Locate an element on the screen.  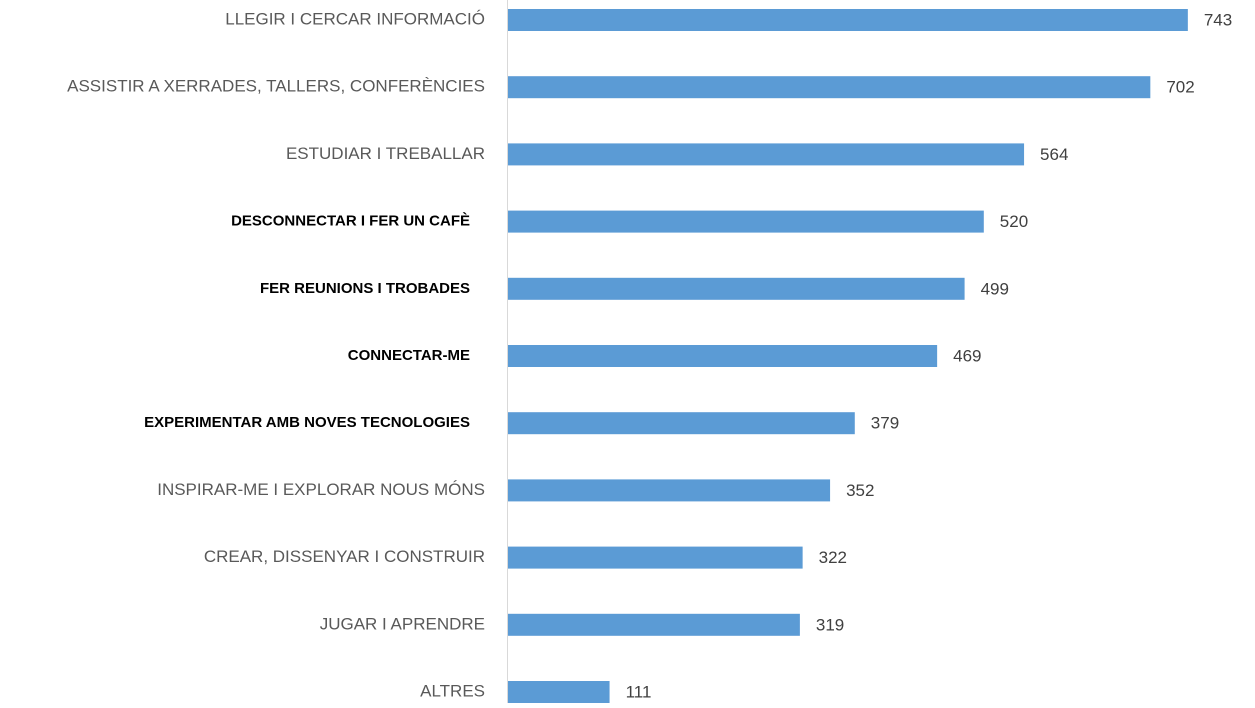
category-label: EXPERIMENTAR AMB NOVES TECNOLOGIES is located at coordinates (307, 422).